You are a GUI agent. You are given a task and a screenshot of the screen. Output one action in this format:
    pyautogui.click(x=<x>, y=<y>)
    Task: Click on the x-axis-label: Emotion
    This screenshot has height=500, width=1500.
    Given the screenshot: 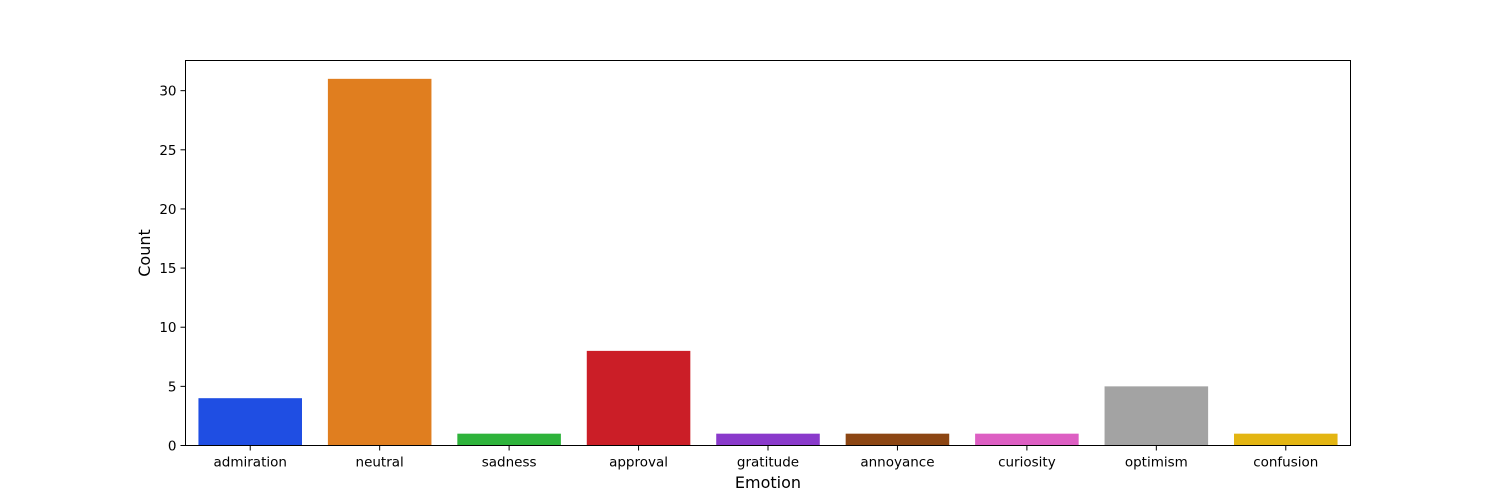 What is the action you would take?
    pyautogui.click(x=768, y=482)
    